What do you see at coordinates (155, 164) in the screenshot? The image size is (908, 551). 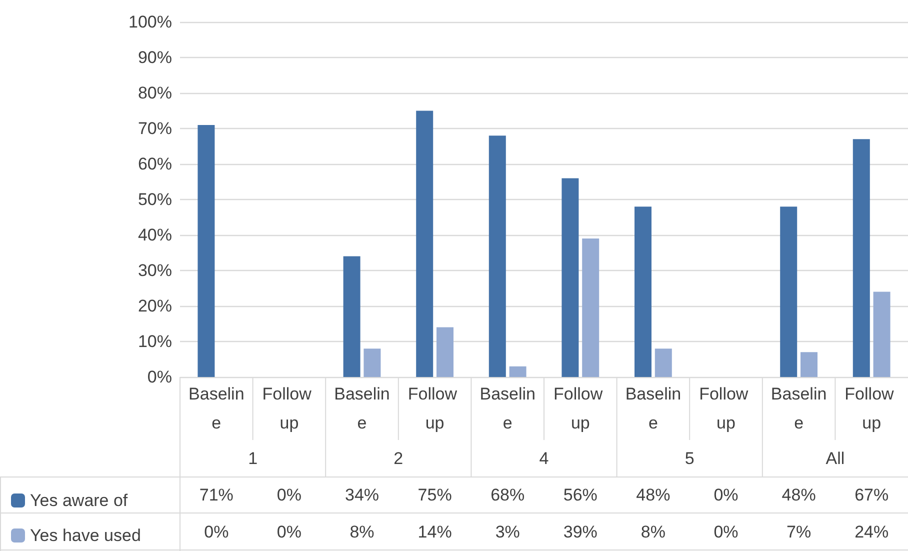 I see `y-tick-label: 60%` at bounding box center [155, 164].